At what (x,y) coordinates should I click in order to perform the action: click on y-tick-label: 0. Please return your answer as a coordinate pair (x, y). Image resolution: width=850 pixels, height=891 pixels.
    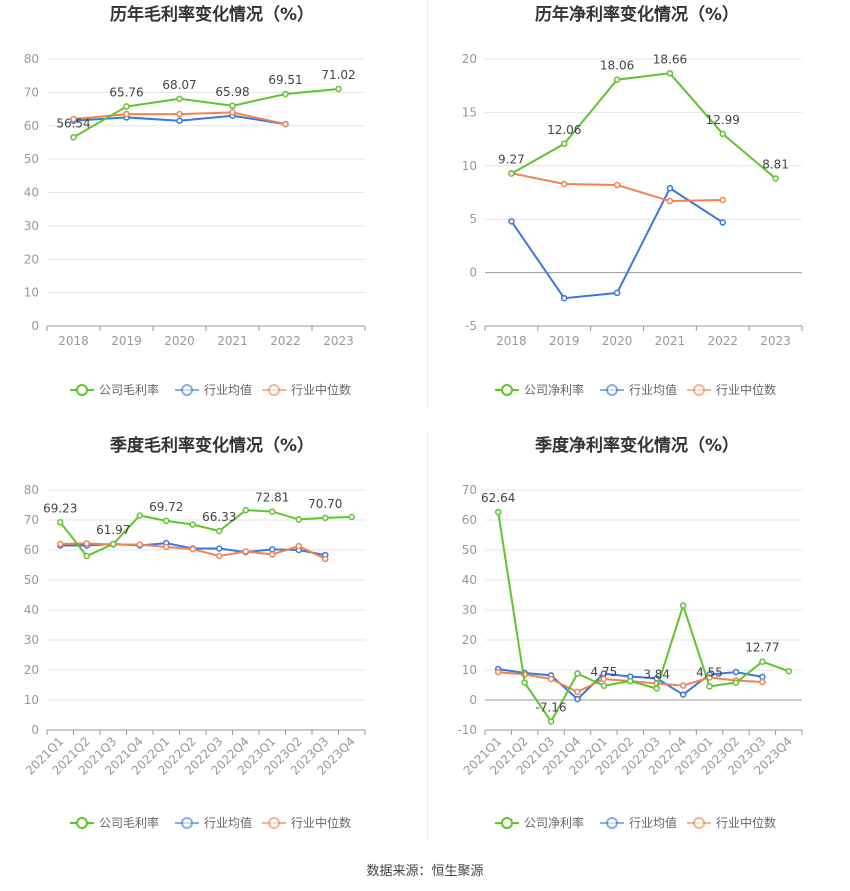
    Looking at the image, I should click on (473, 700).